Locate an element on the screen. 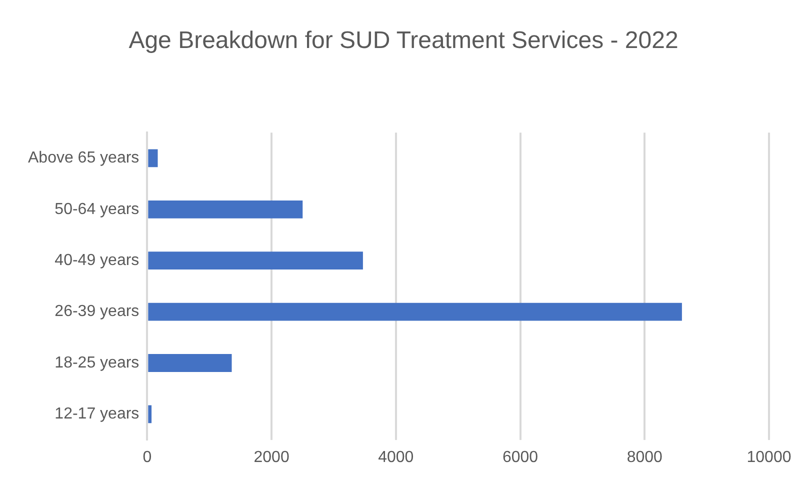  y-tick-label: 12-17 years is located at coordinates (97, 414).